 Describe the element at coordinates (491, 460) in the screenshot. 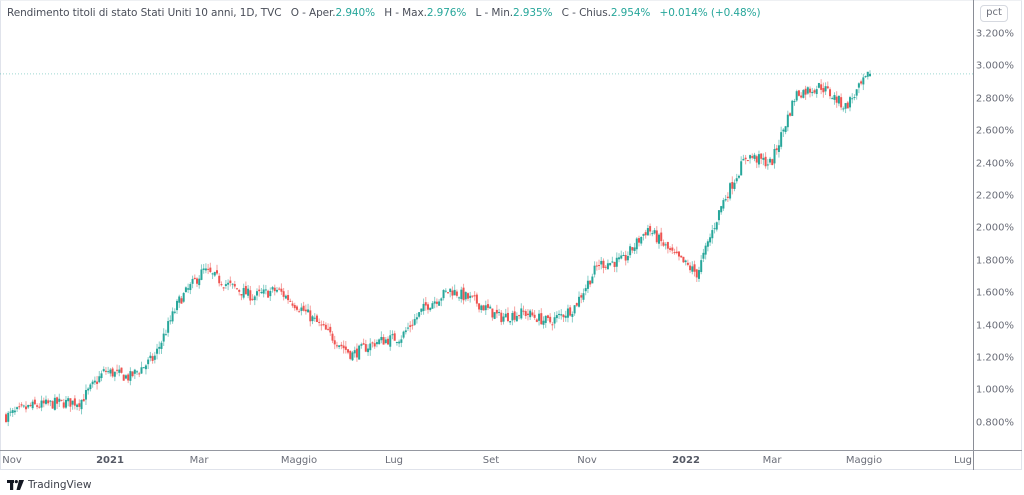

I see `time-tick: Set` at that location.